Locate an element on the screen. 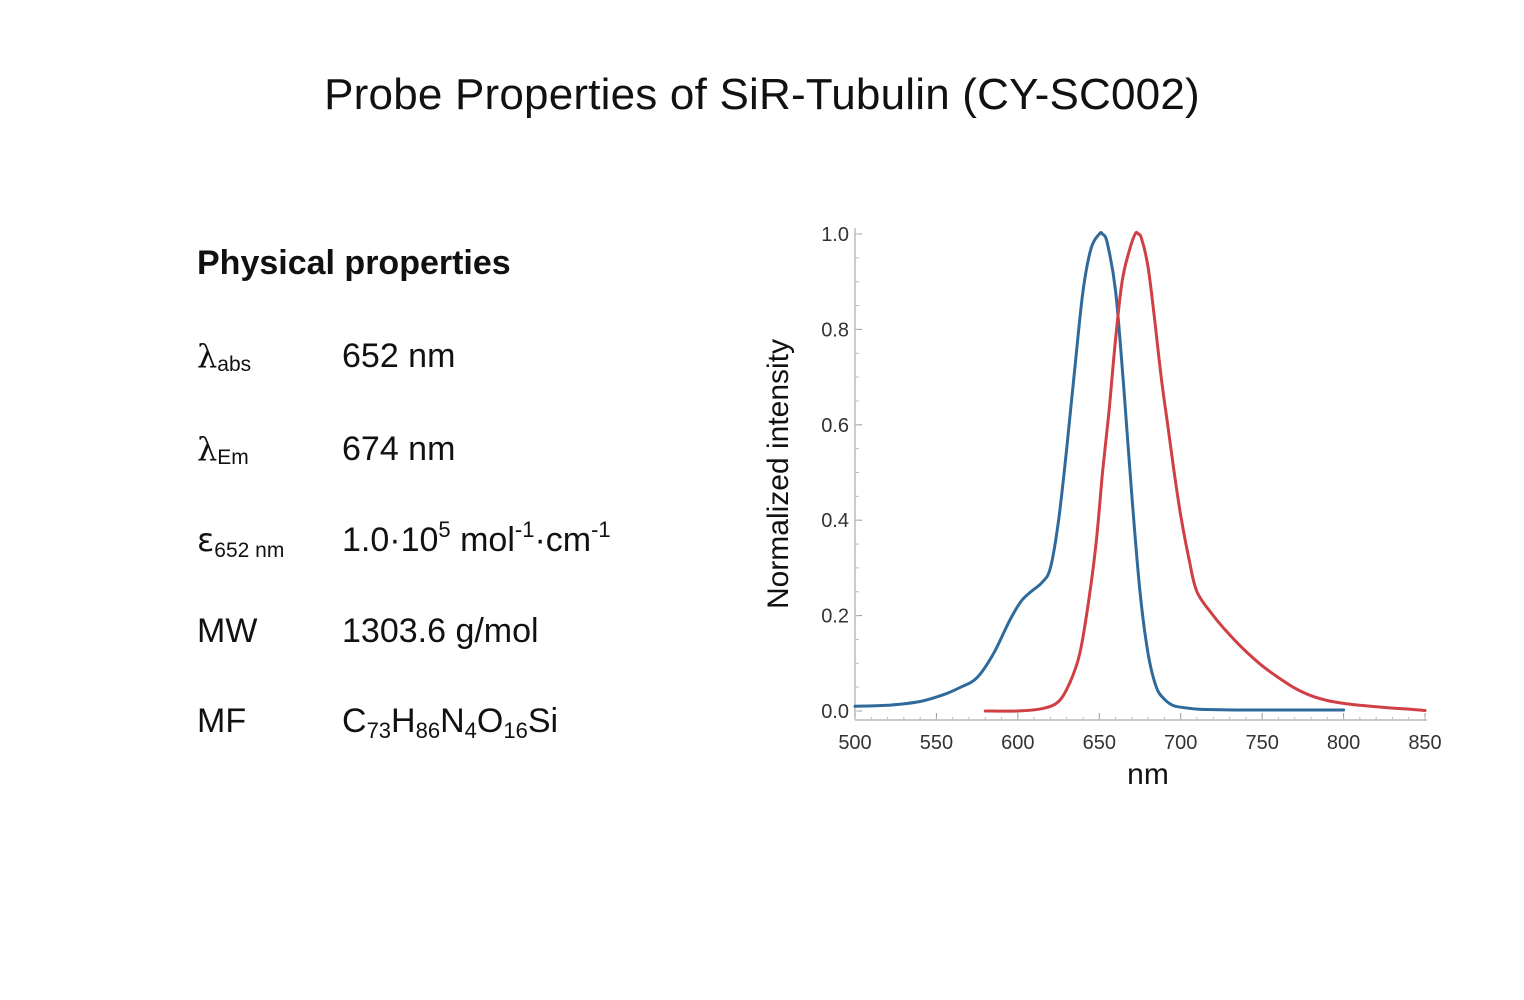 The height and width of the screenshot is (1000, 1524). x-tick-label: 550 is located at coordinates (936, 743).